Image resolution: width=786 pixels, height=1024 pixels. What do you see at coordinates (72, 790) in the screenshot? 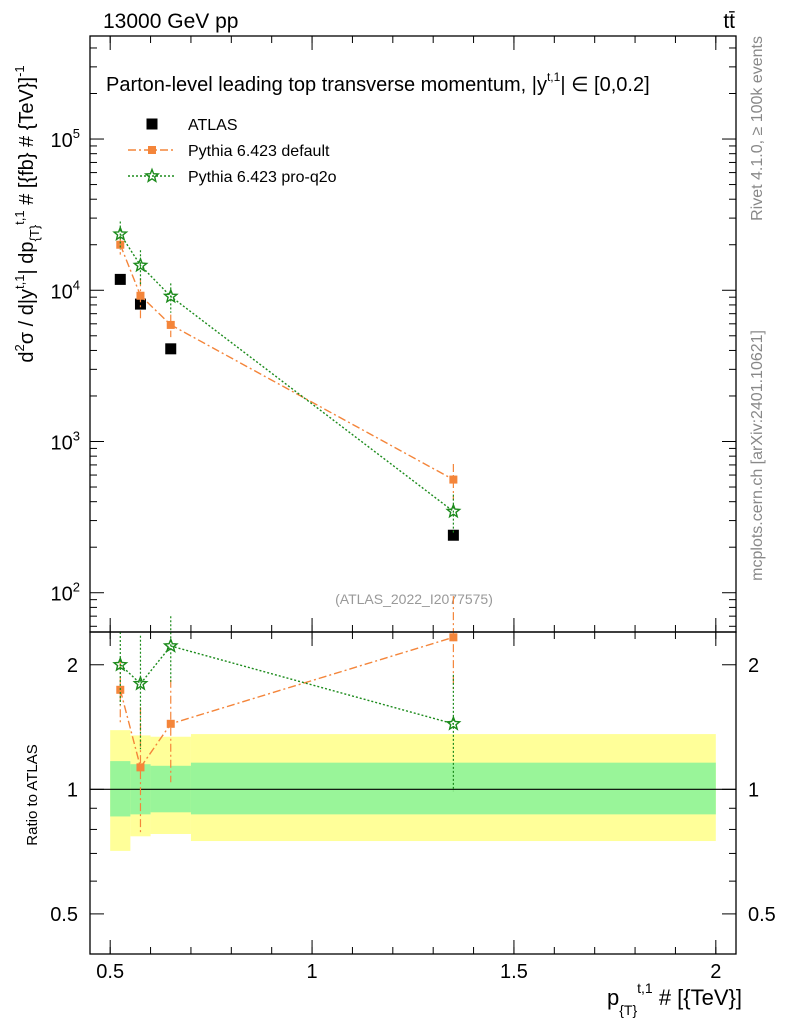
I see `ratio-y-tick-label: 1` at bounding box center [72, 790].